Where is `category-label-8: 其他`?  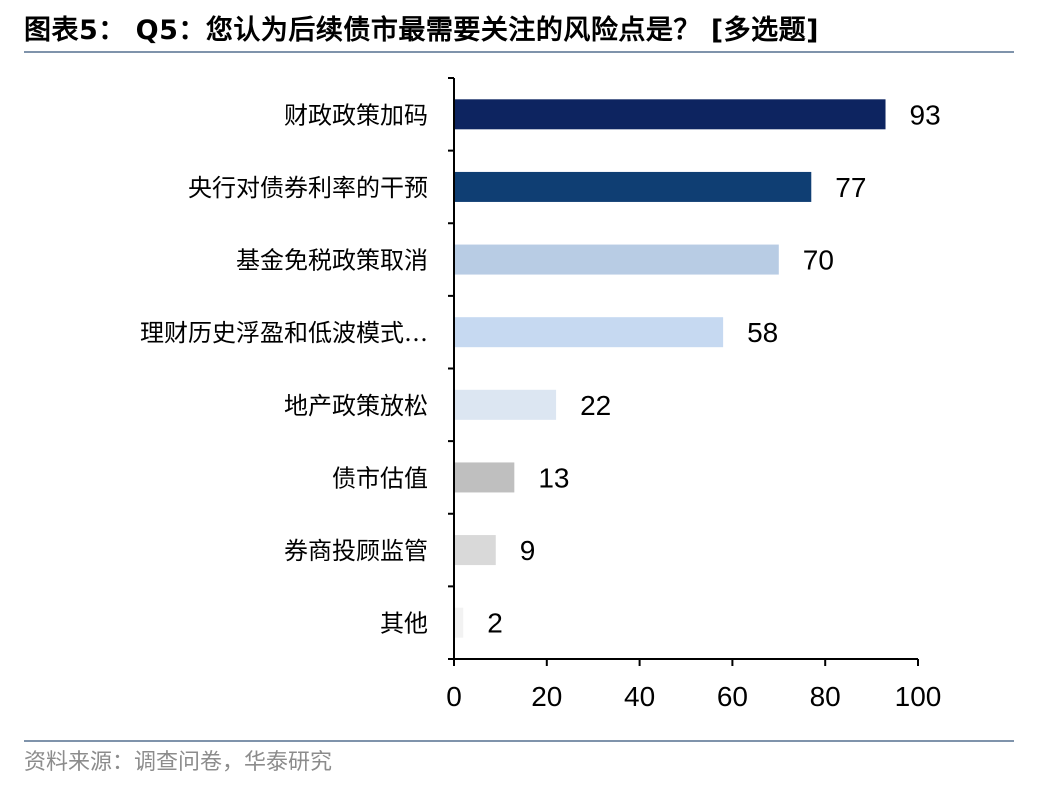 category-label-8: 其他 is located at coordinates (404, 624).